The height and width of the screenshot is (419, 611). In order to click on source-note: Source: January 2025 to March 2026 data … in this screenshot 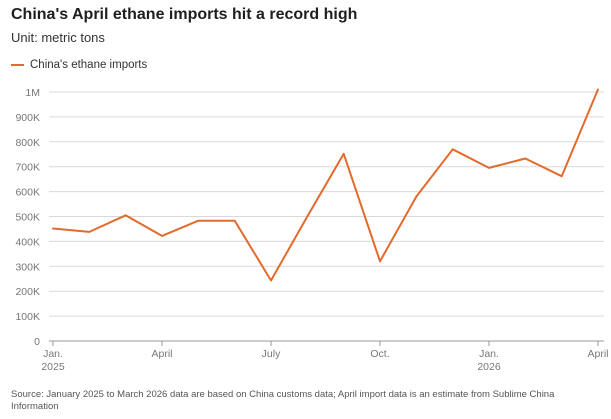, I will do `click(283, 400)`.